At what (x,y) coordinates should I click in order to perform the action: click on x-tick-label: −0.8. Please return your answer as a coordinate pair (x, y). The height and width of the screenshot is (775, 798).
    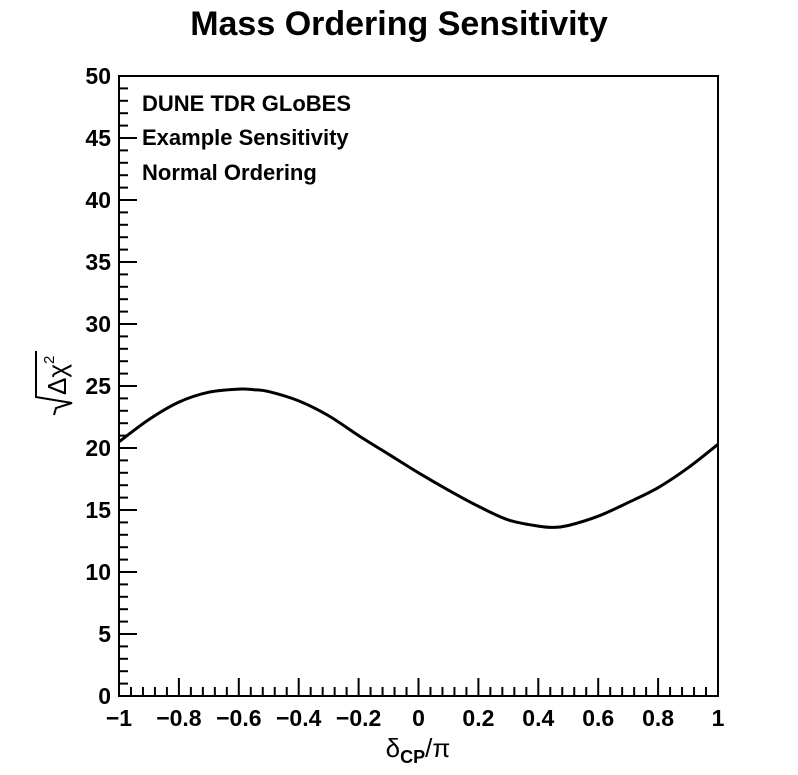
    Looking at the image, I should click on (179, 718).